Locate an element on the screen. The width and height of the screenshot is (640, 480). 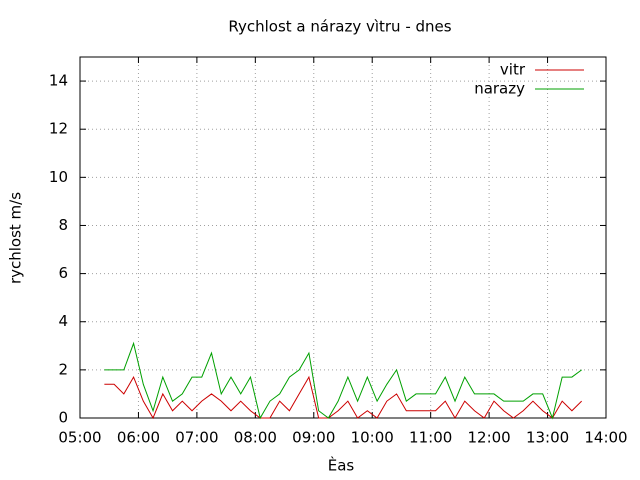
x-tick-label: 06:00 is located at coordinates (138, 438).